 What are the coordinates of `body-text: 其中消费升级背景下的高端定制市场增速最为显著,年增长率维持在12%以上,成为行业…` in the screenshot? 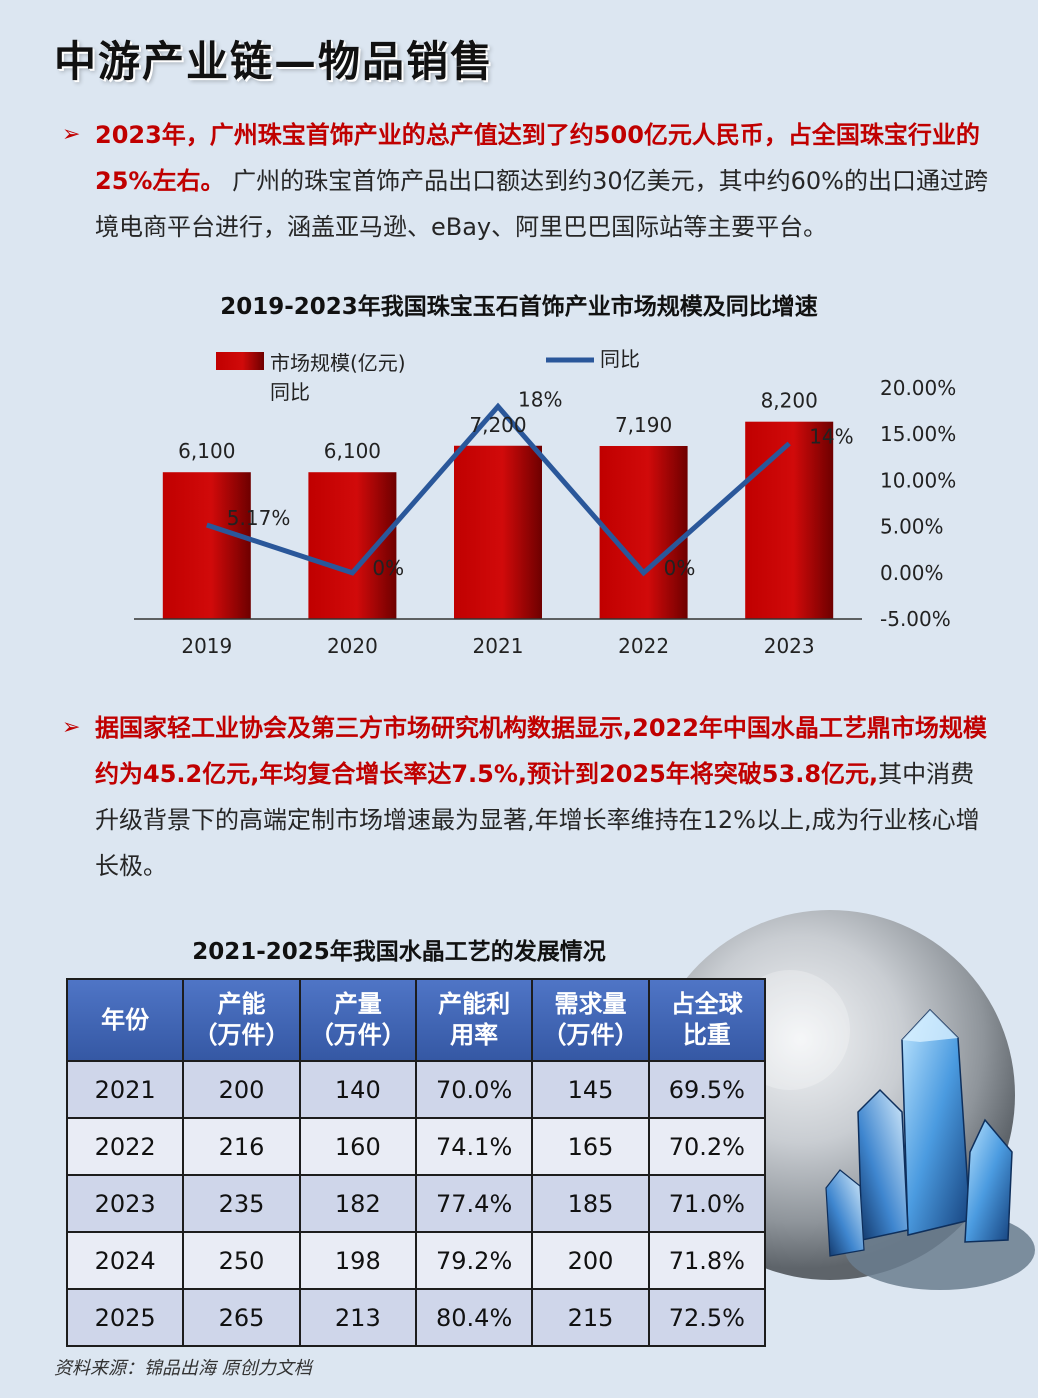 It's located at (537, 820).